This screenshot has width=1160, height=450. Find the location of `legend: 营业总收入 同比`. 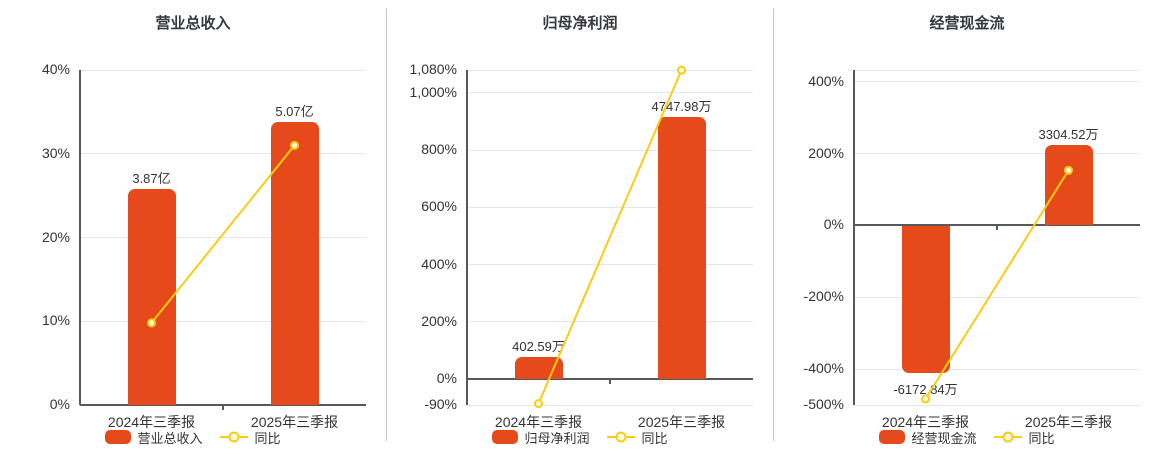

legend: 营业总收入 同比 is located at coordinates (193, 437).